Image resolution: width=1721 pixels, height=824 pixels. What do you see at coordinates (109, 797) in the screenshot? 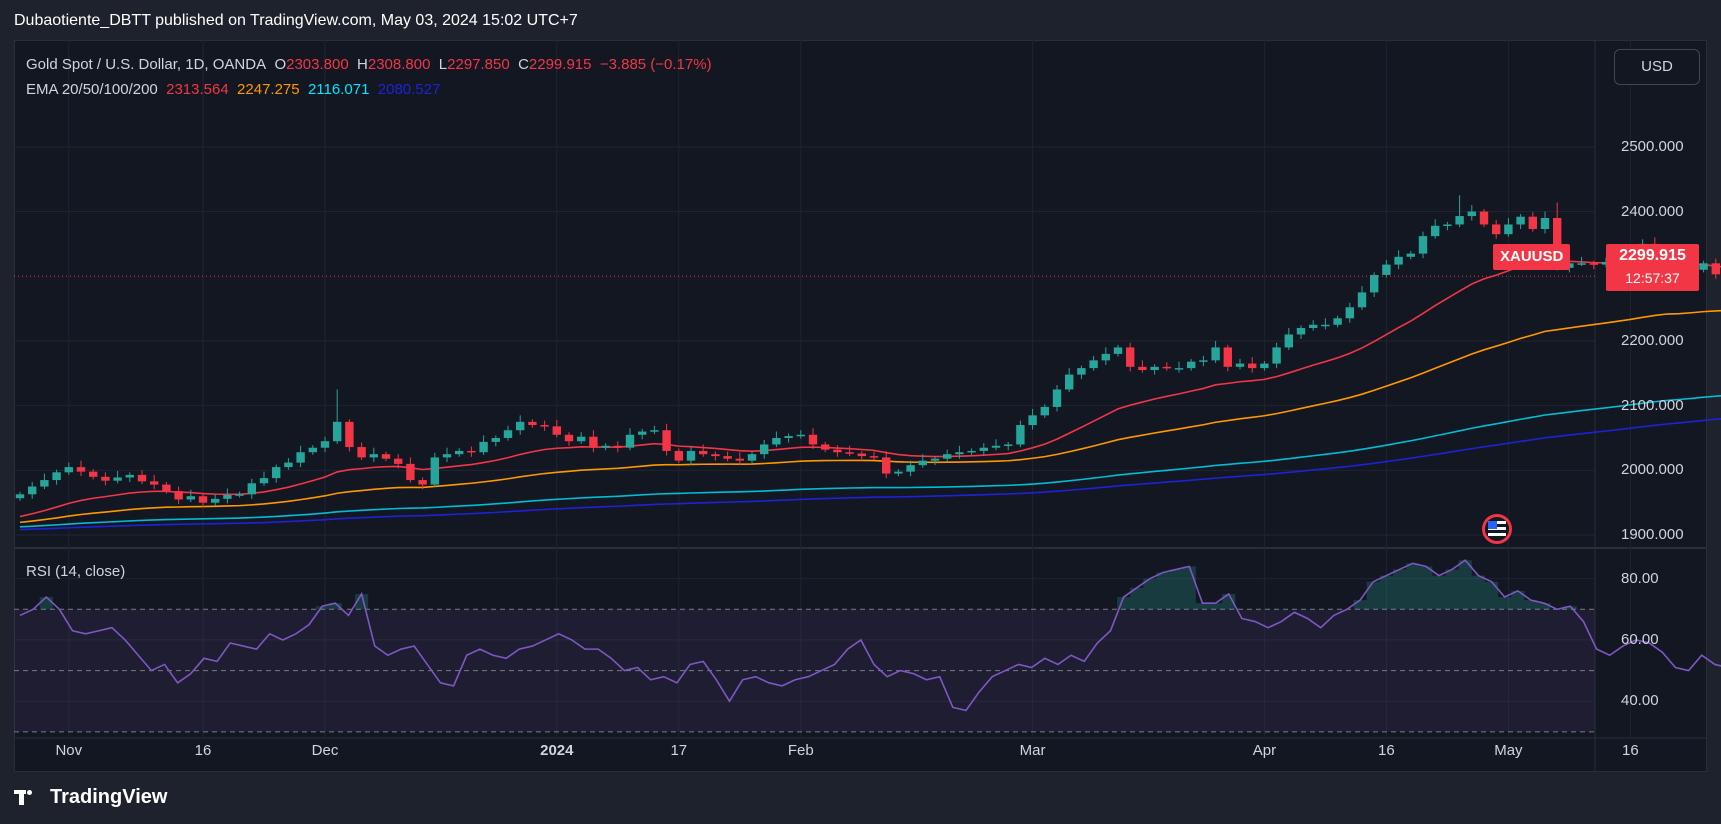
I see `footer-brand: TradingView` at bounding box center [109, 797].